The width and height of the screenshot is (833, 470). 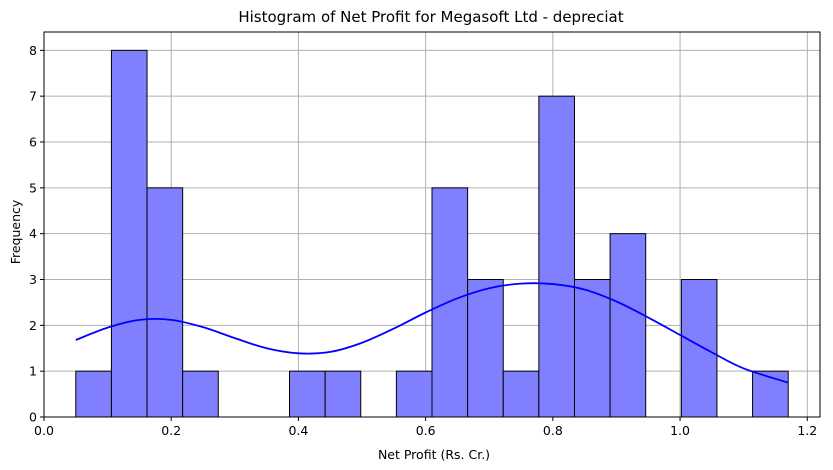 What do you see at coordinates (33, 279) in the screenshot?
I see `y-tick-label: 3` at bounding box center [33, 279].